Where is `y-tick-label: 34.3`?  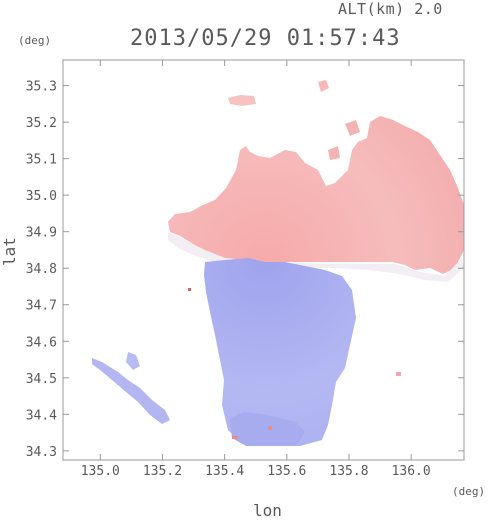 y-tick-label: 34.3 is located at coordinates (41, 452).